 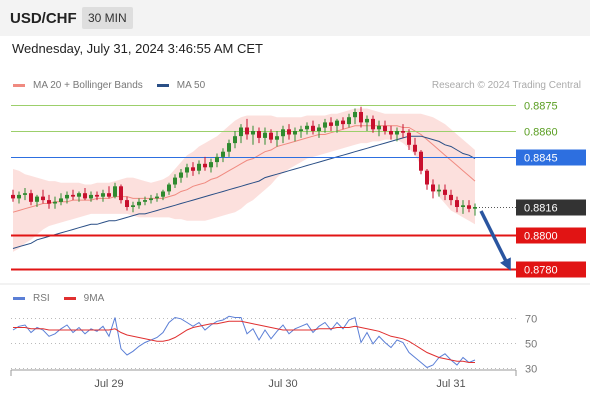 I want to click on support-label: 0.8780, so click(x=541, y=271).